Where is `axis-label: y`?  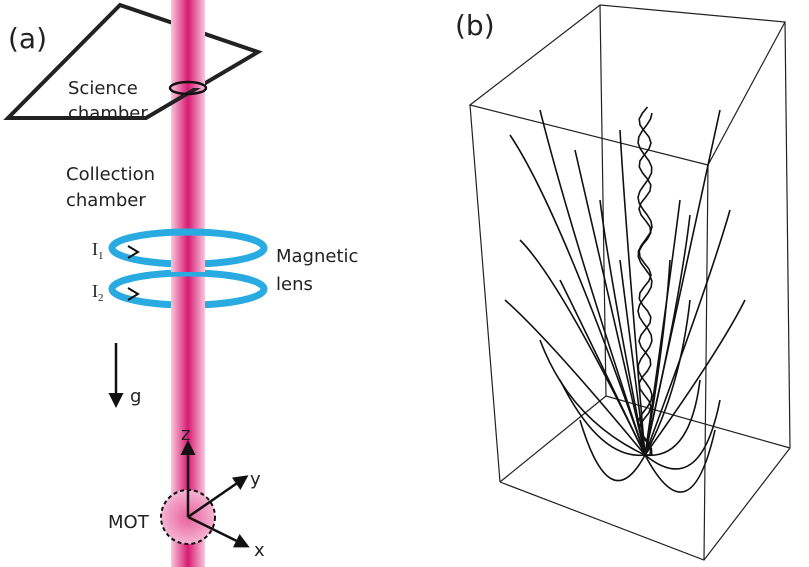 axis-label: y is located at coordinates (255, 479).